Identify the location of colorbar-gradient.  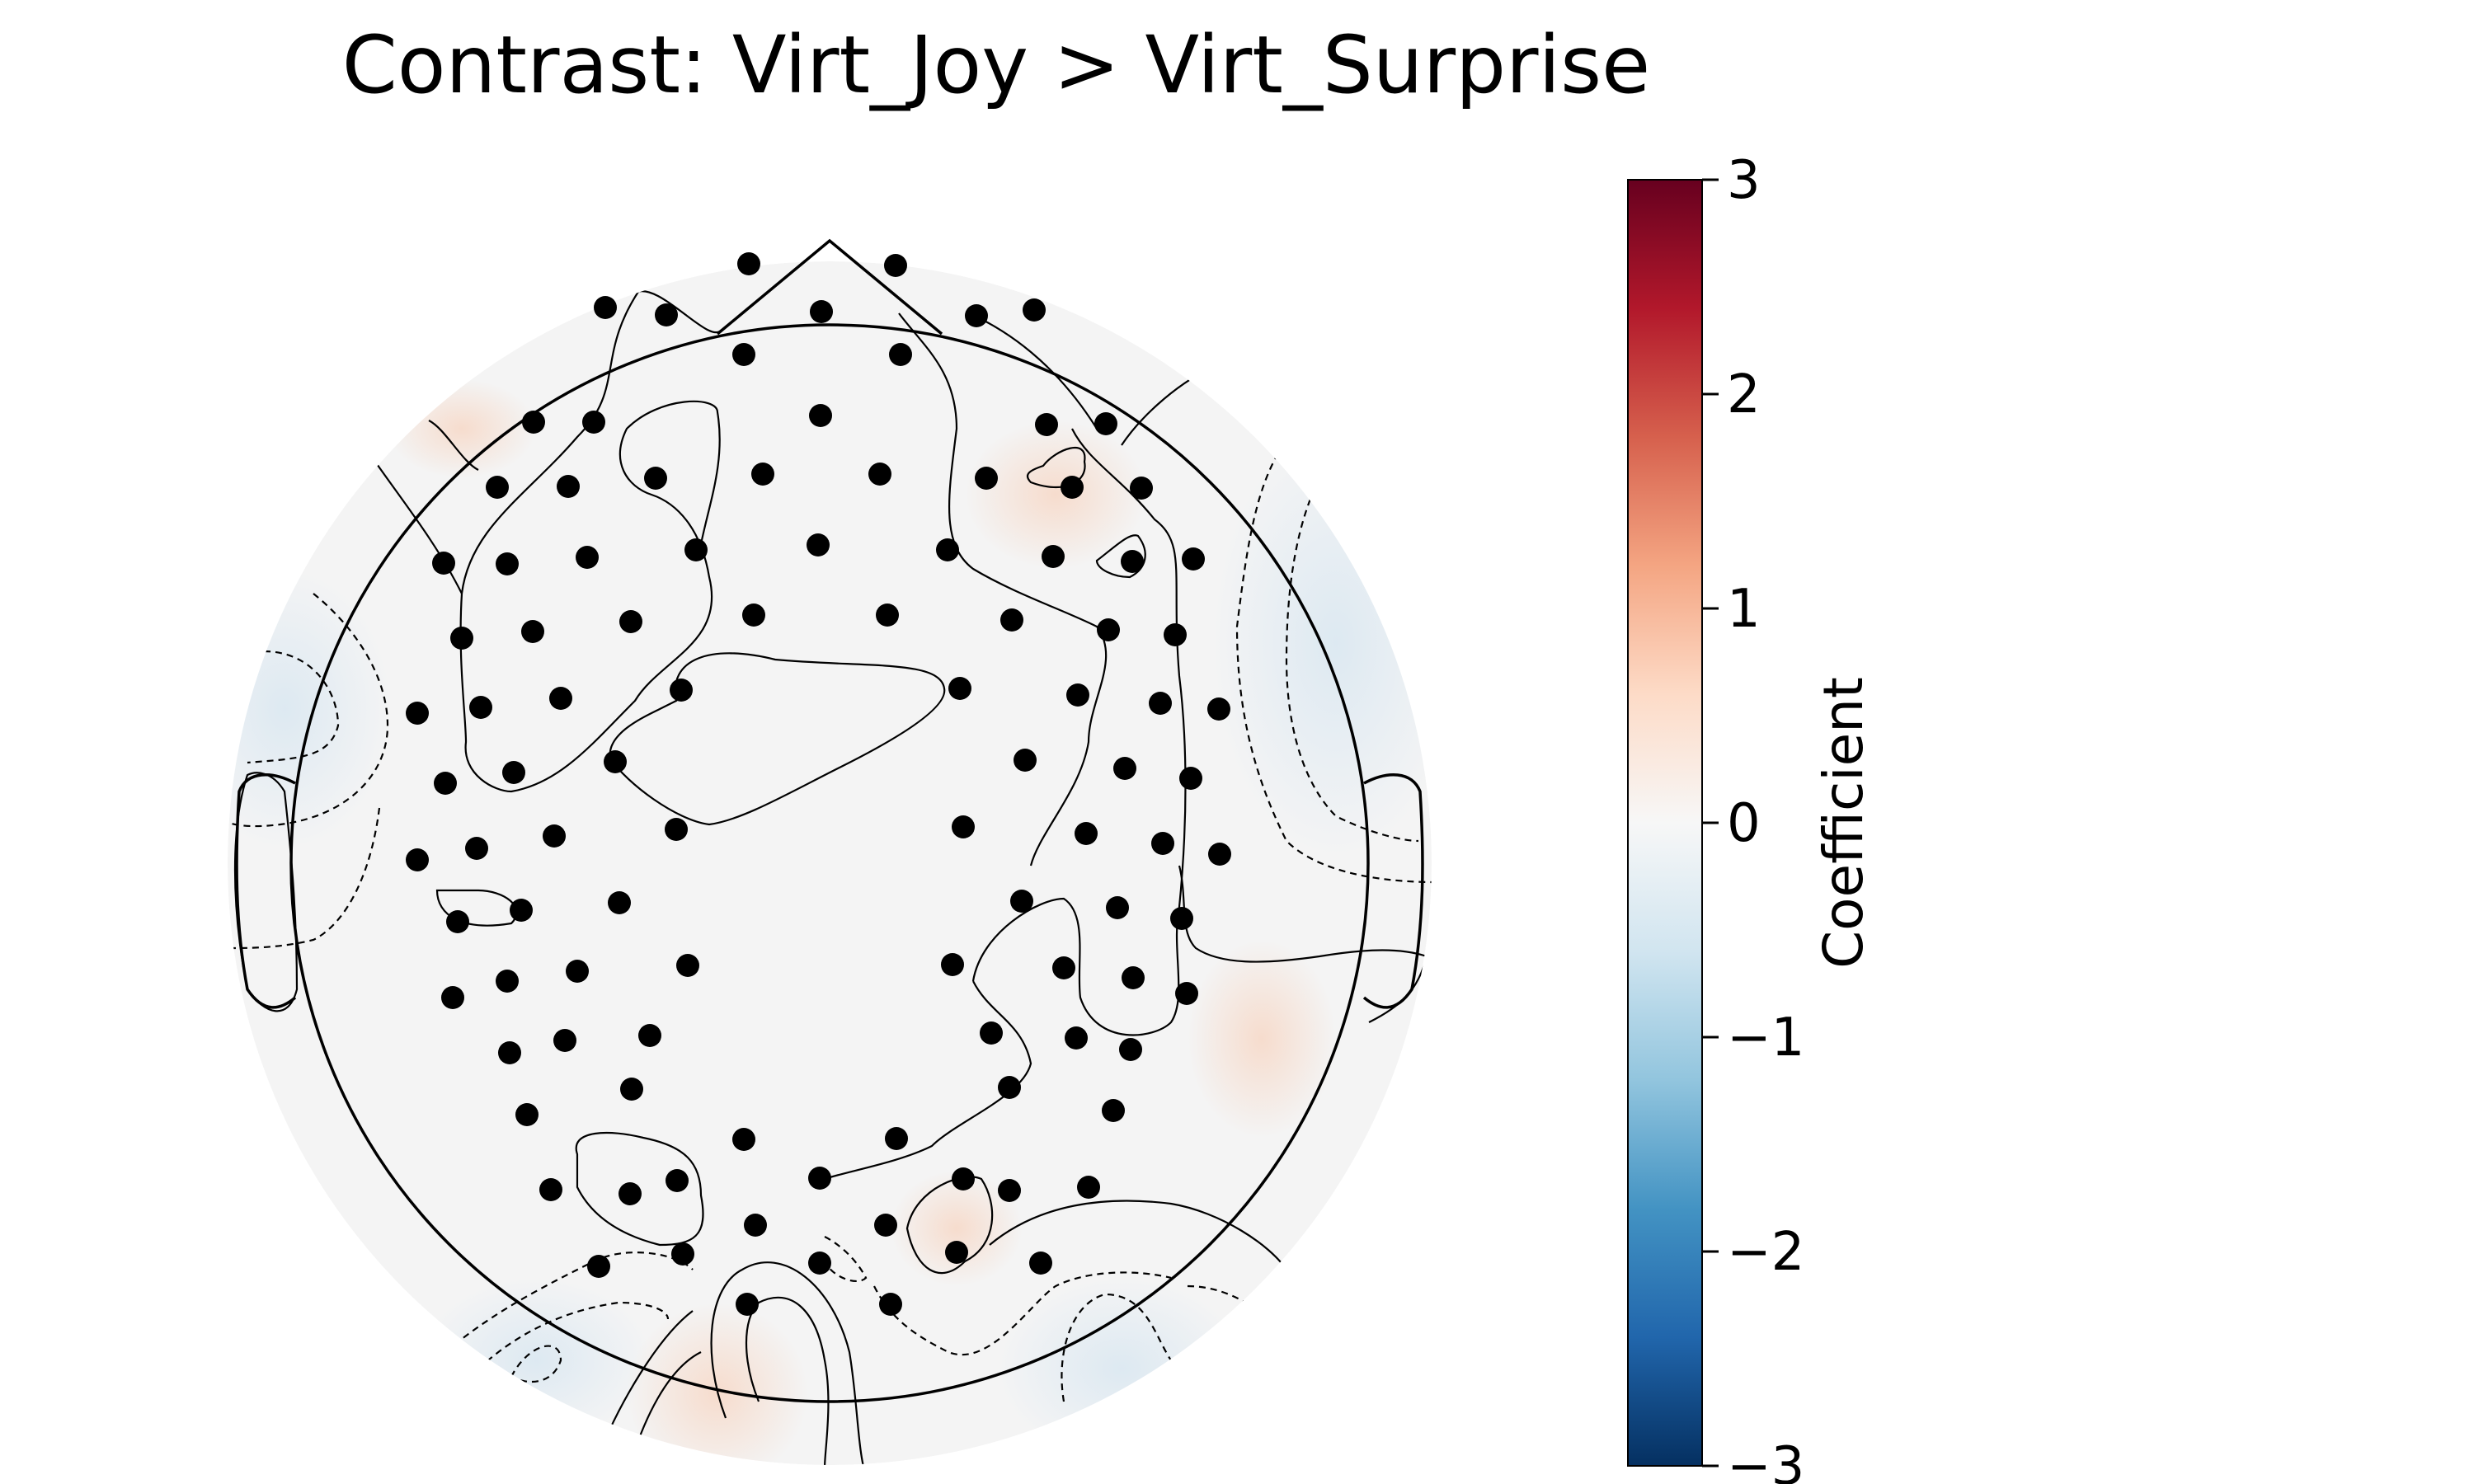
(1665, 823).